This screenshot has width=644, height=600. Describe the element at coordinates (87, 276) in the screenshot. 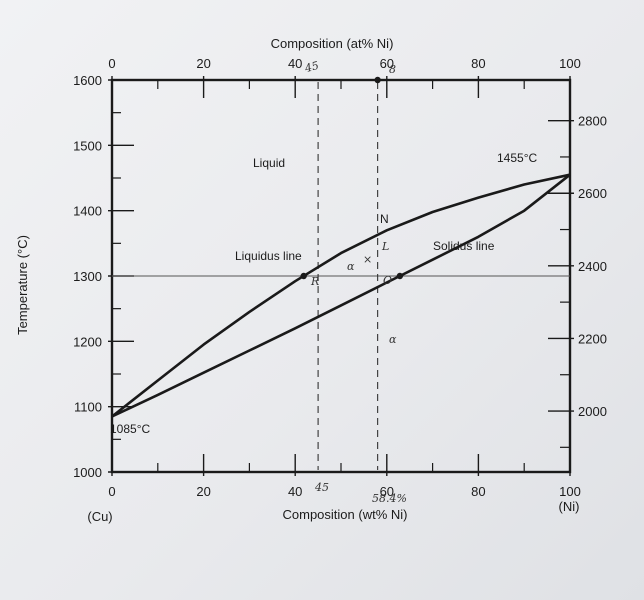

I see `left-axis-tick-label: 1300` at that location.